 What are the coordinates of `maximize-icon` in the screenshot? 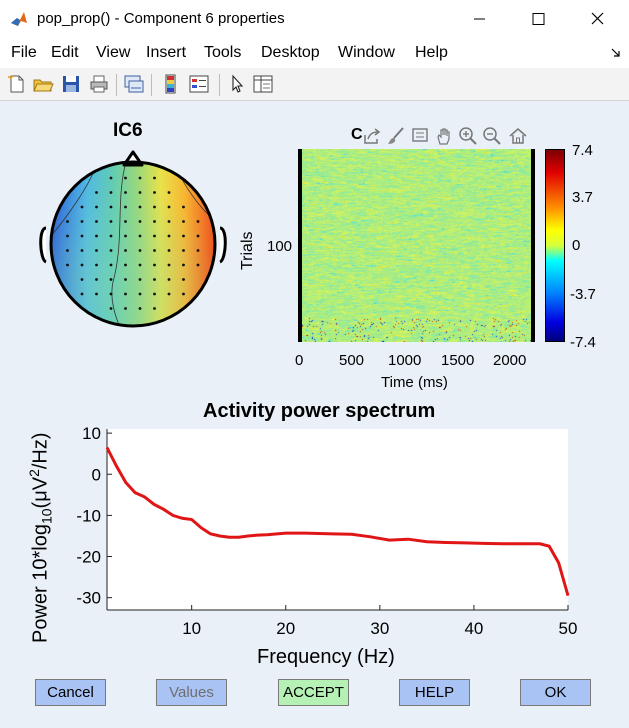 It's located at (538, 19).